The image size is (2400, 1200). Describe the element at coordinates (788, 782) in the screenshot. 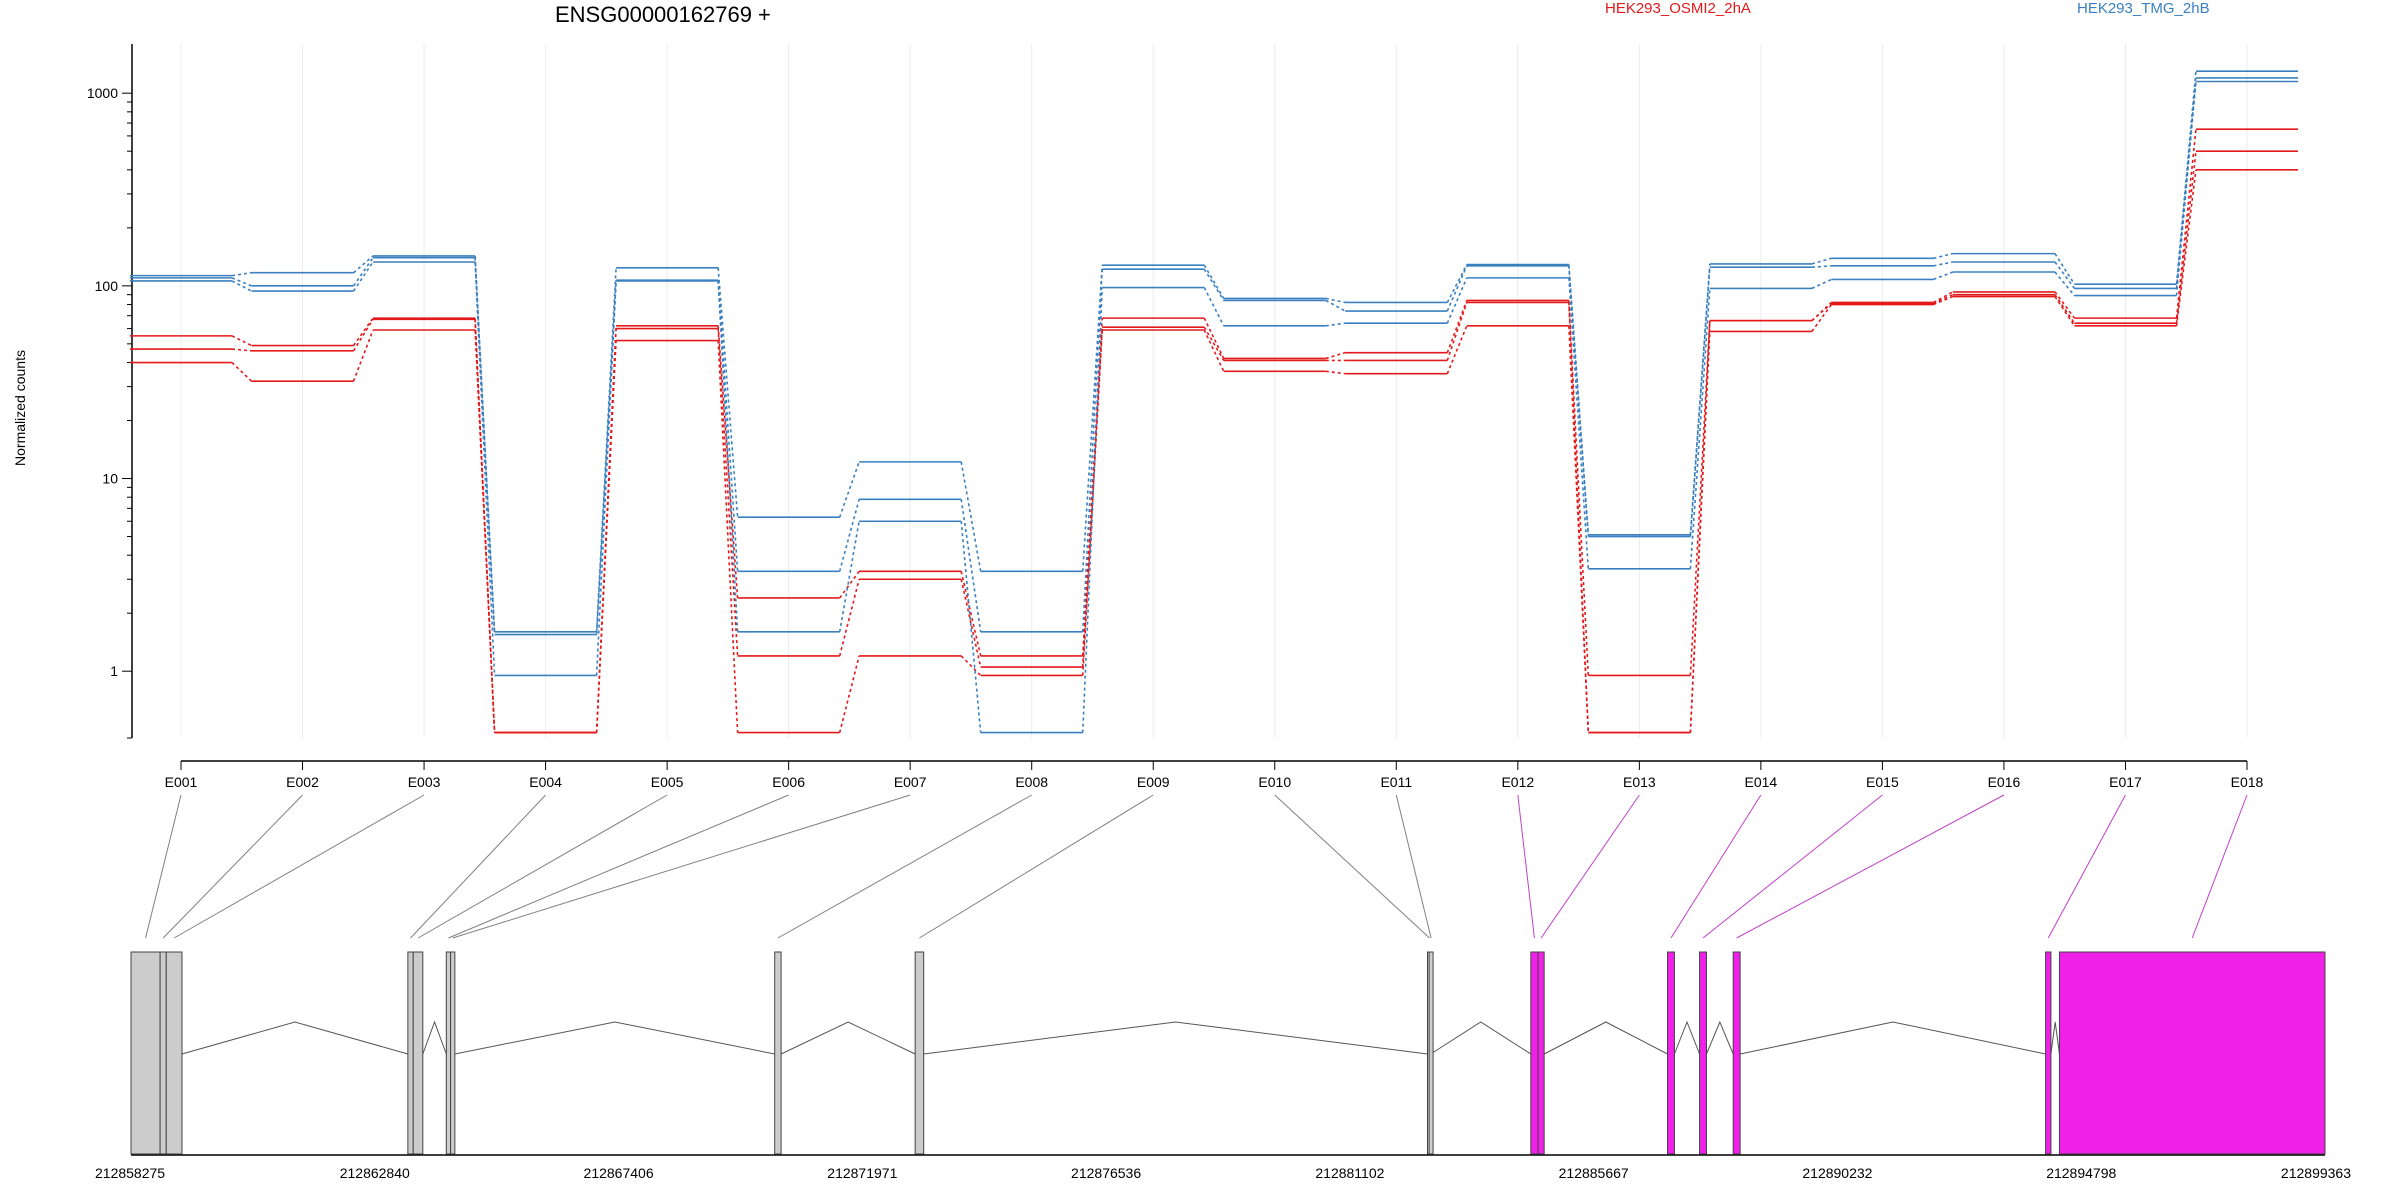

I see `x-tick-label-e006: E006` at that location.